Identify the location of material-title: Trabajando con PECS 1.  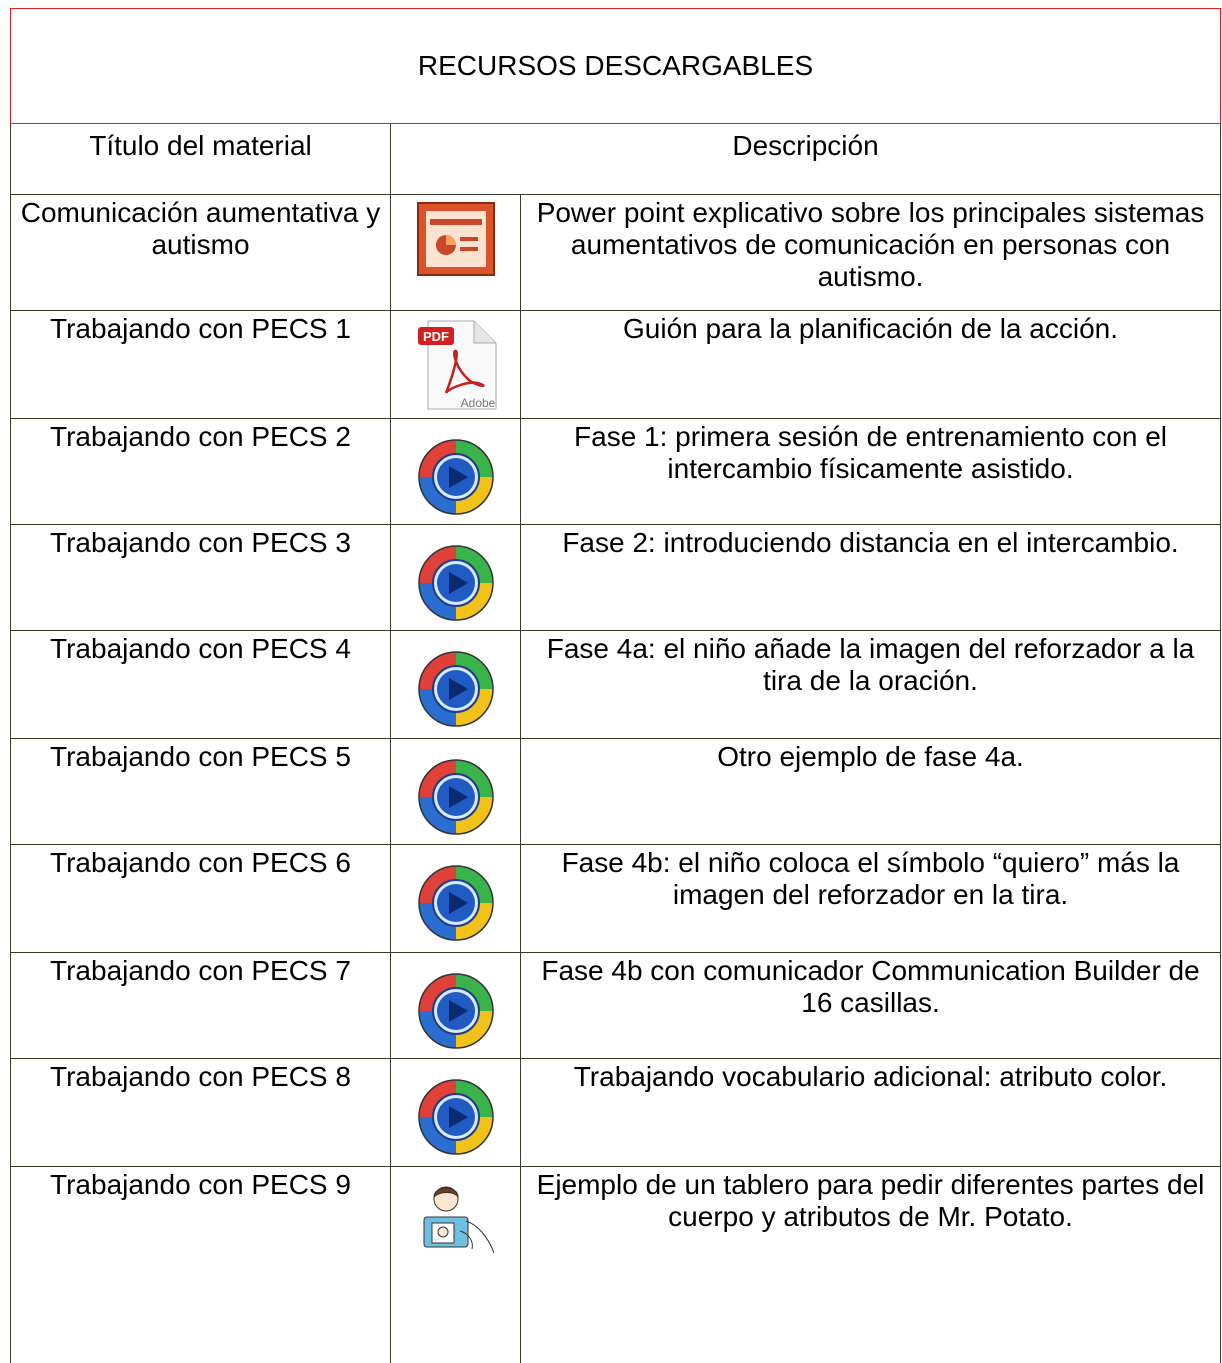
(201, 365).